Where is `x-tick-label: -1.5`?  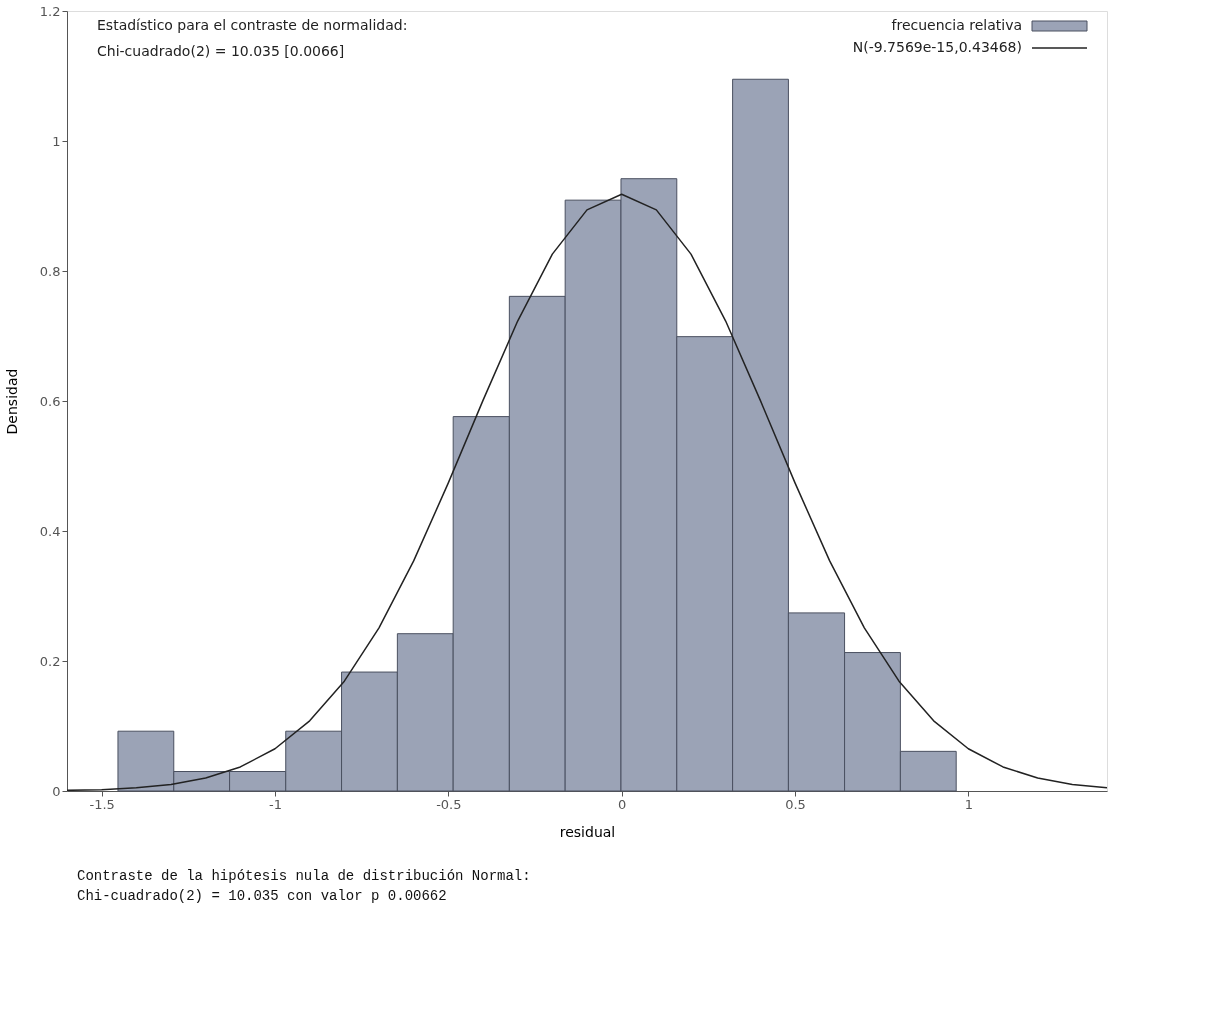 x-tick-label: -1.5 is located at coordinates (102, 804).